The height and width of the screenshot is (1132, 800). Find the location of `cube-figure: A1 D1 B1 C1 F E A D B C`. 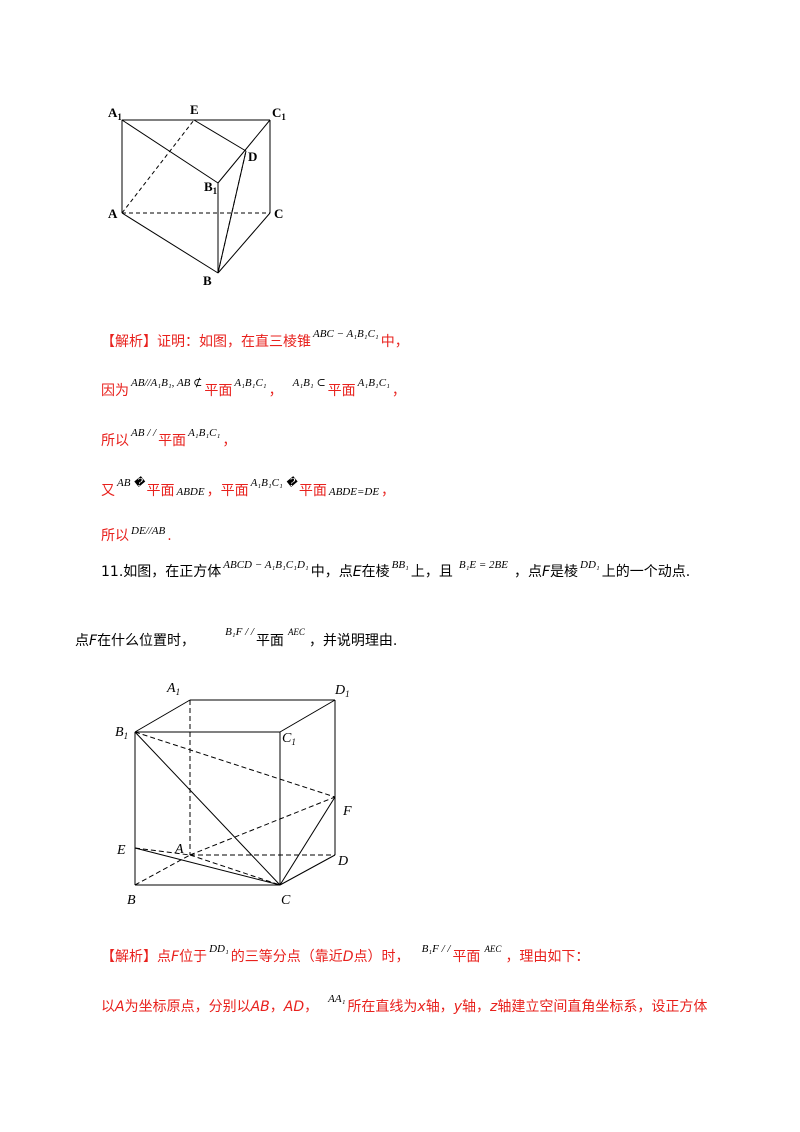

cube-figure: A1 D1 B1 C1 F E A D B C is located at coordinates (233, 794).